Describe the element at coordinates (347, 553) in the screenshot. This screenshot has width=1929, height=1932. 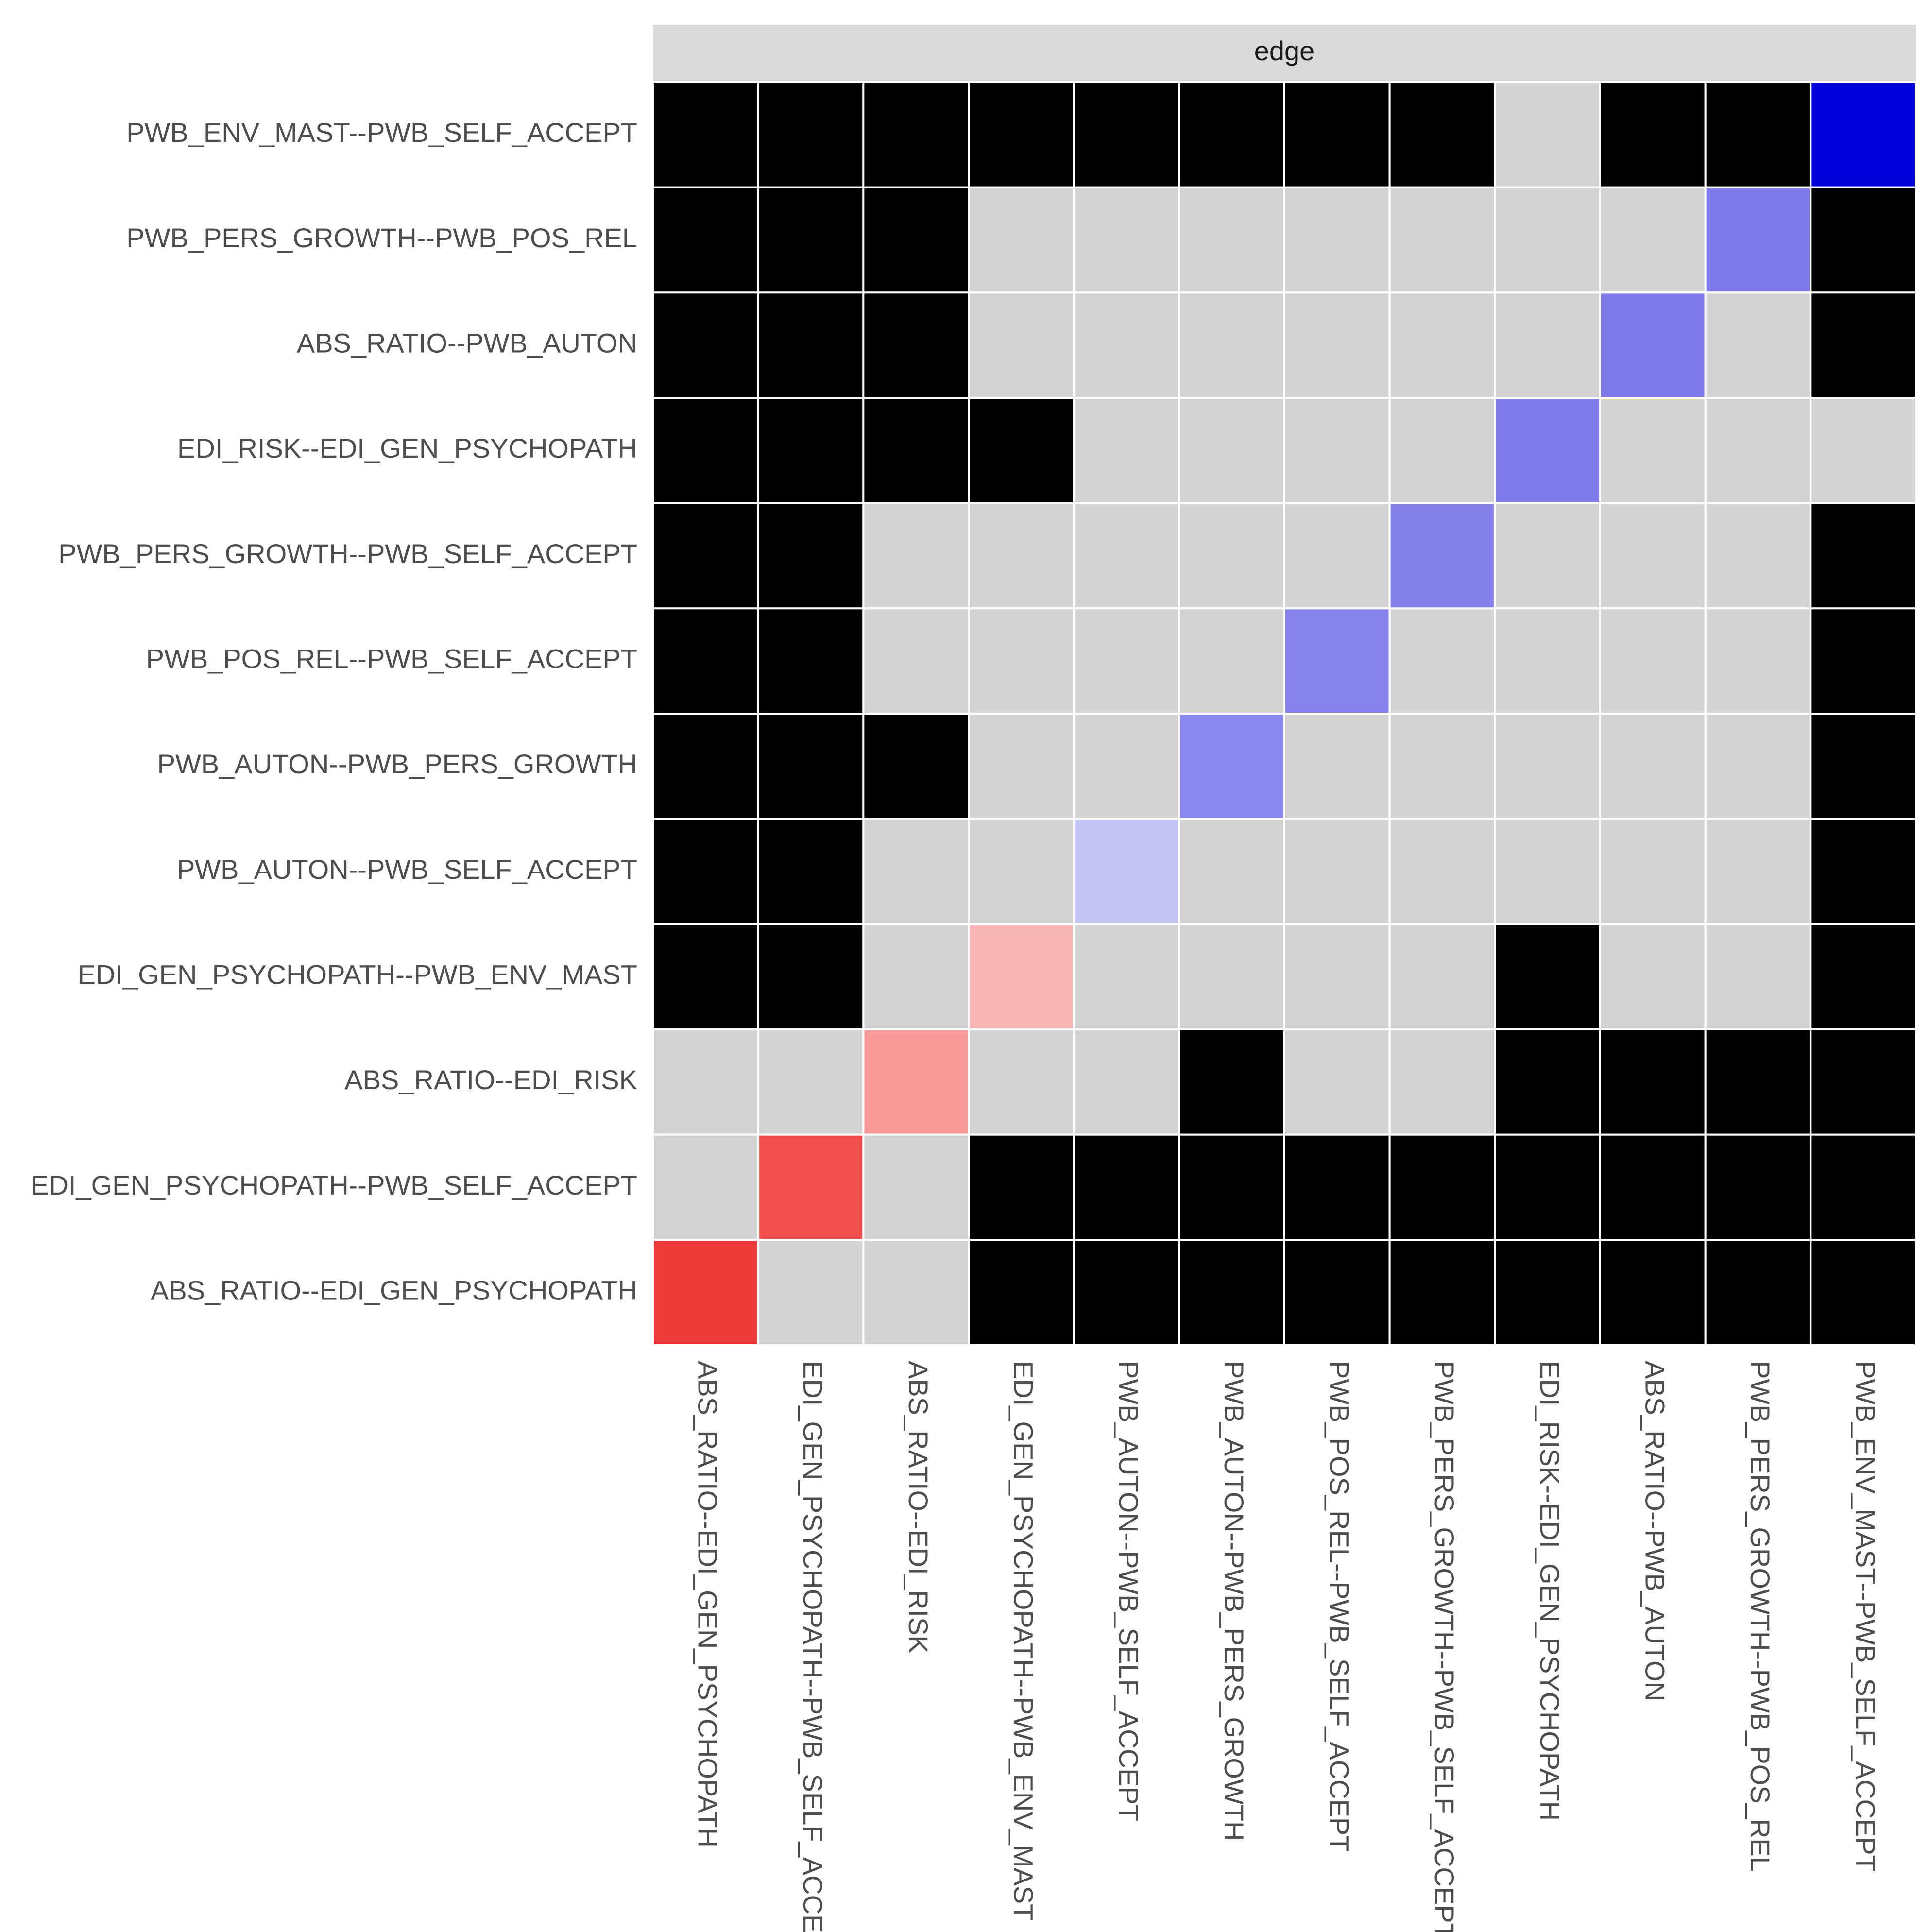
I see `row-label: PWB_PERS_GROWTH--PWB_SELF_ACCEPT` at that location.